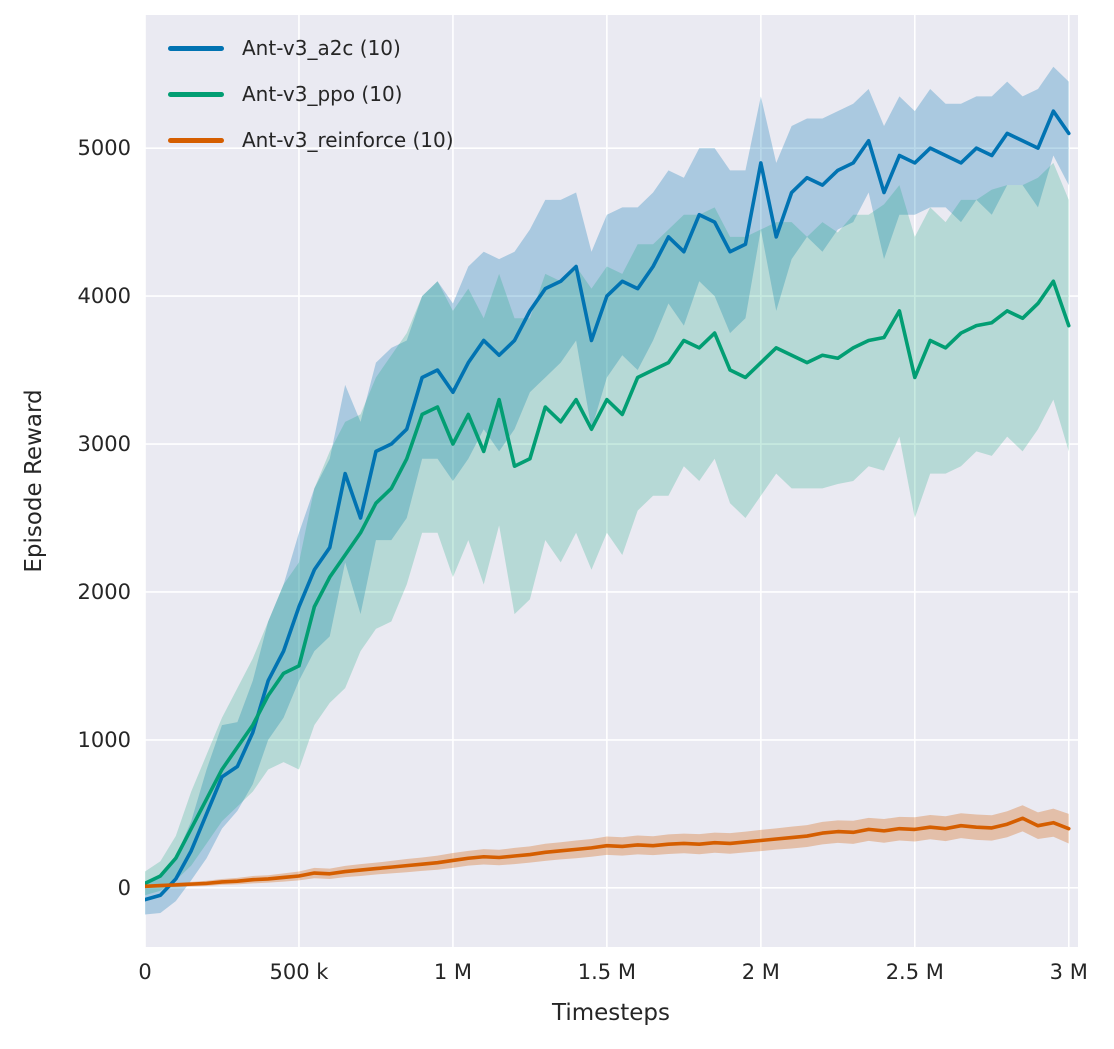 This screenshot has height=1049, width=1114. Describe the element at coordinates (348, 140) in the screenshot. I see `reinforce-legend-label: Ant-v3_reinforce (10)` at that location.